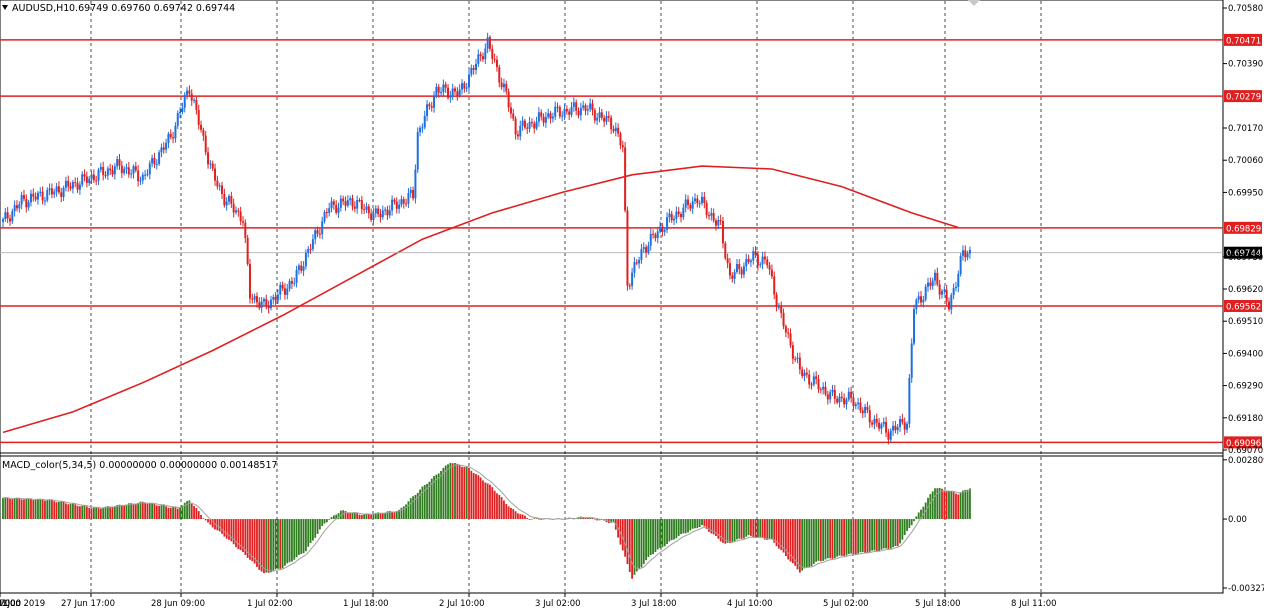 This screenshot has height=610, width=1264. What do you see at coordinates (1245, 451) in the screenshot?
I see `price-tick-label: 0.69070` at bounding box center [1245, 451].